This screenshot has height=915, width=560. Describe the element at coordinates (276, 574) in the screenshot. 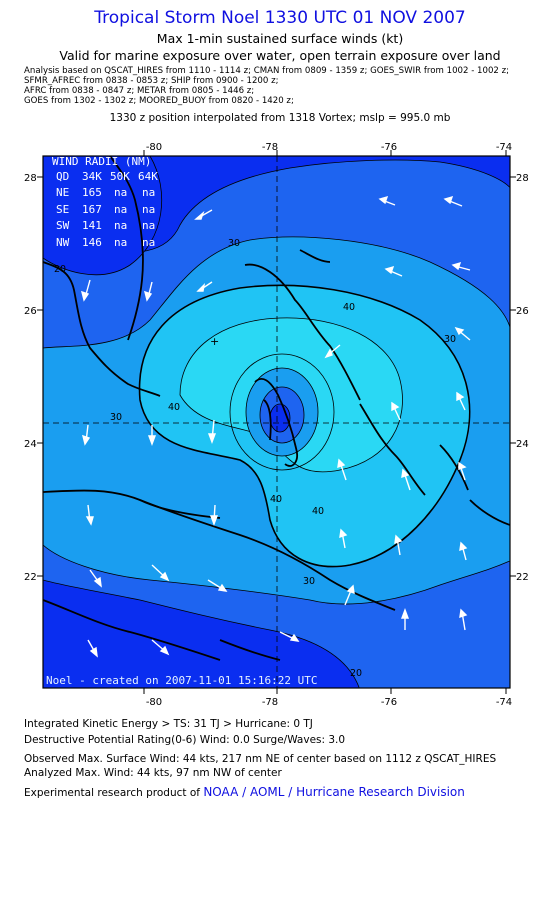

I see `contour-20-south` at that location.